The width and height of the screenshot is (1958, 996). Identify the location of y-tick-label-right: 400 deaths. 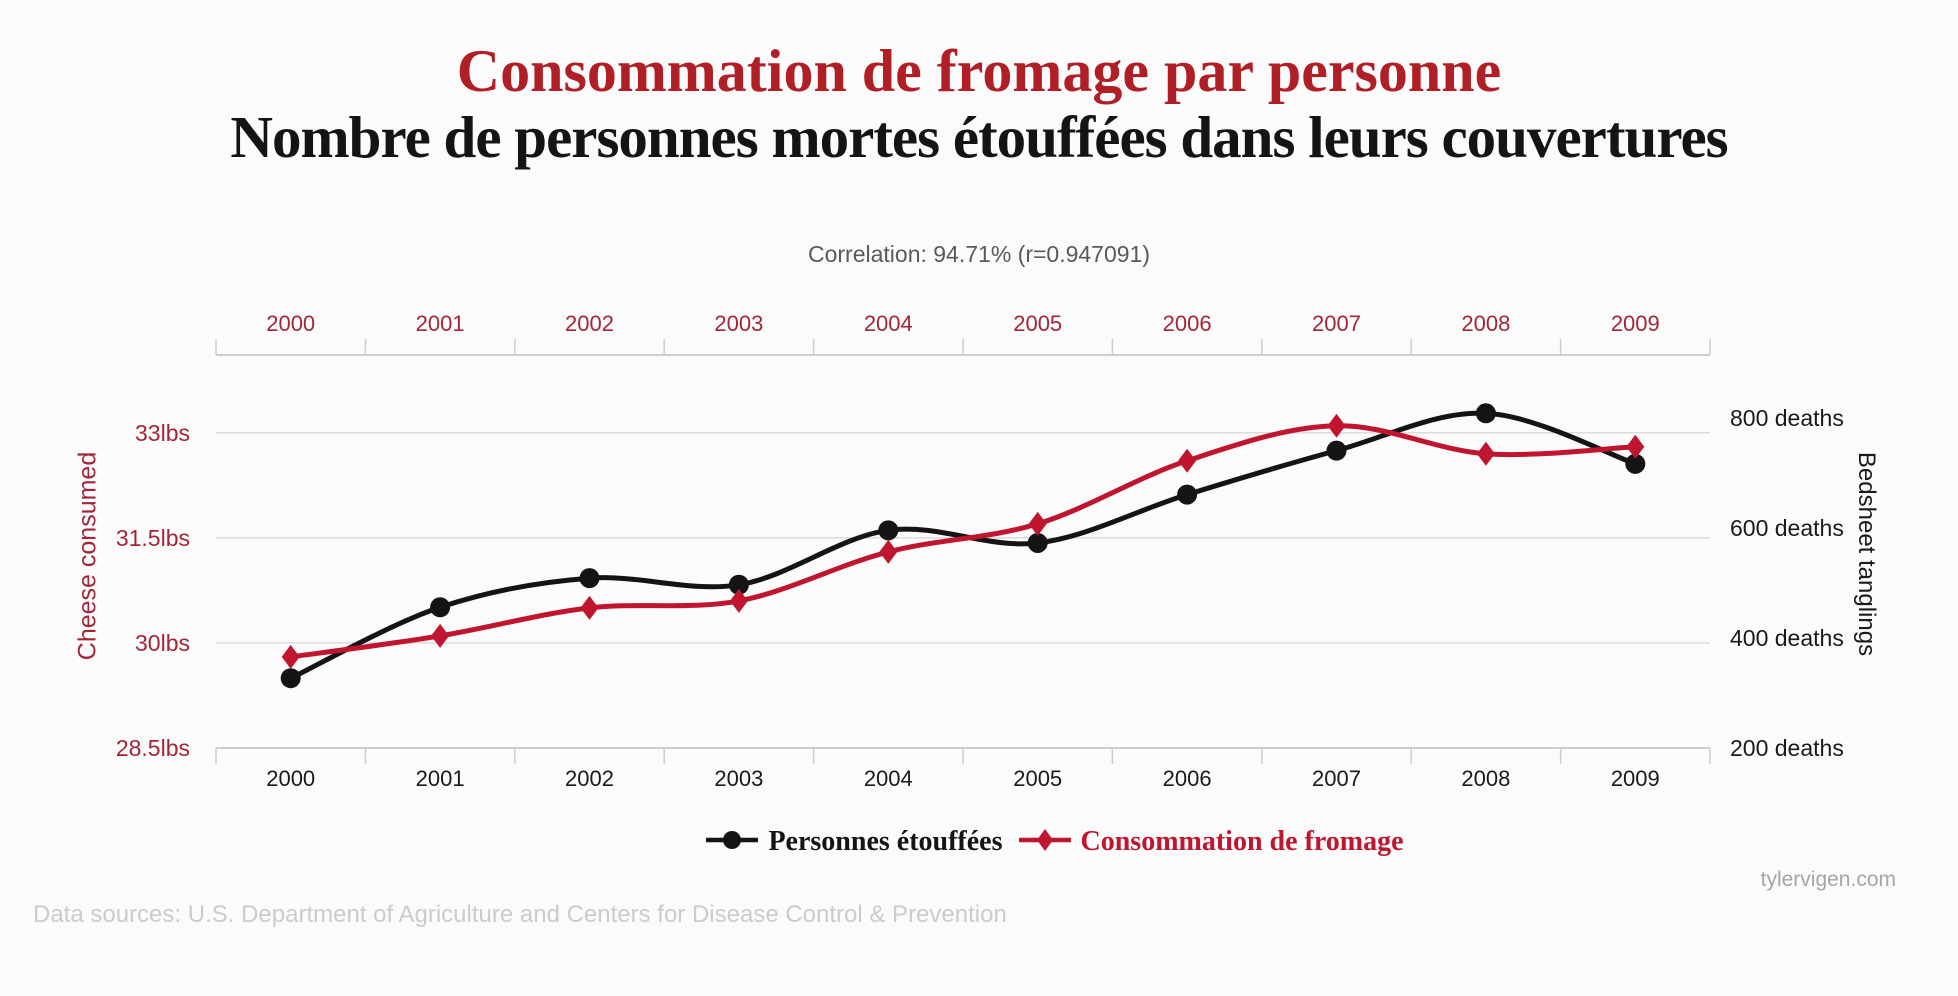
(1787, 638).